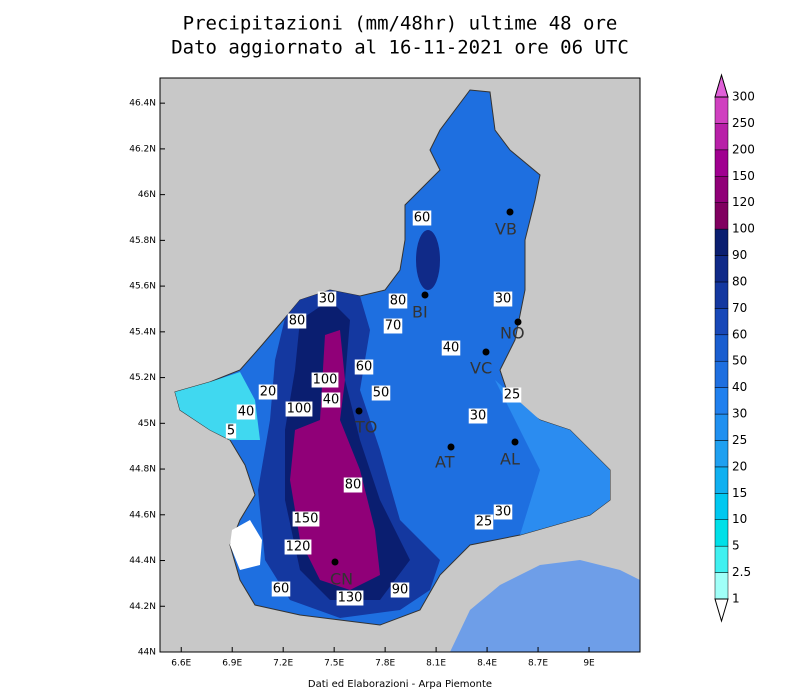 The width and height of the screenshot is (800, 693). What do you see at coordinates (385, 664) in the screenshot?
I see `x-tick-label: 7.8E` at bounding box center [385, 664].